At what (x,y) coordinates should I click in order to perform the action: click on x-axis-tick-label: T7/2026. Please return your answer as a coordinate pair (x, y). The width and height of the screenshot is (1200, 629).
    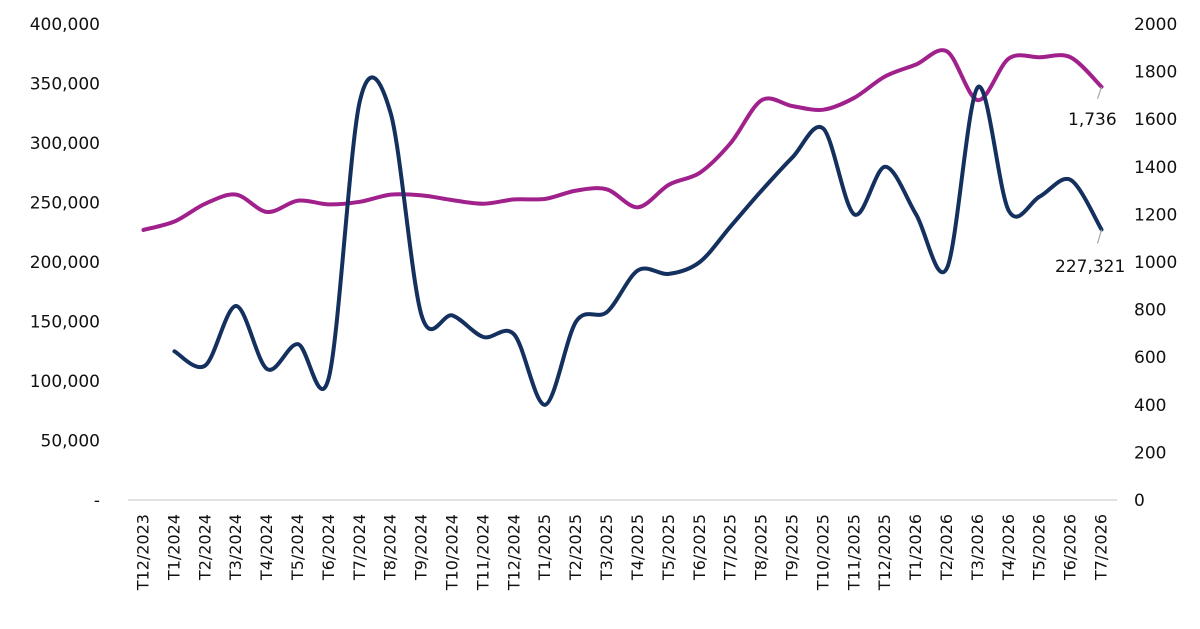
    Looking at the image, I should click on (1101, 547).